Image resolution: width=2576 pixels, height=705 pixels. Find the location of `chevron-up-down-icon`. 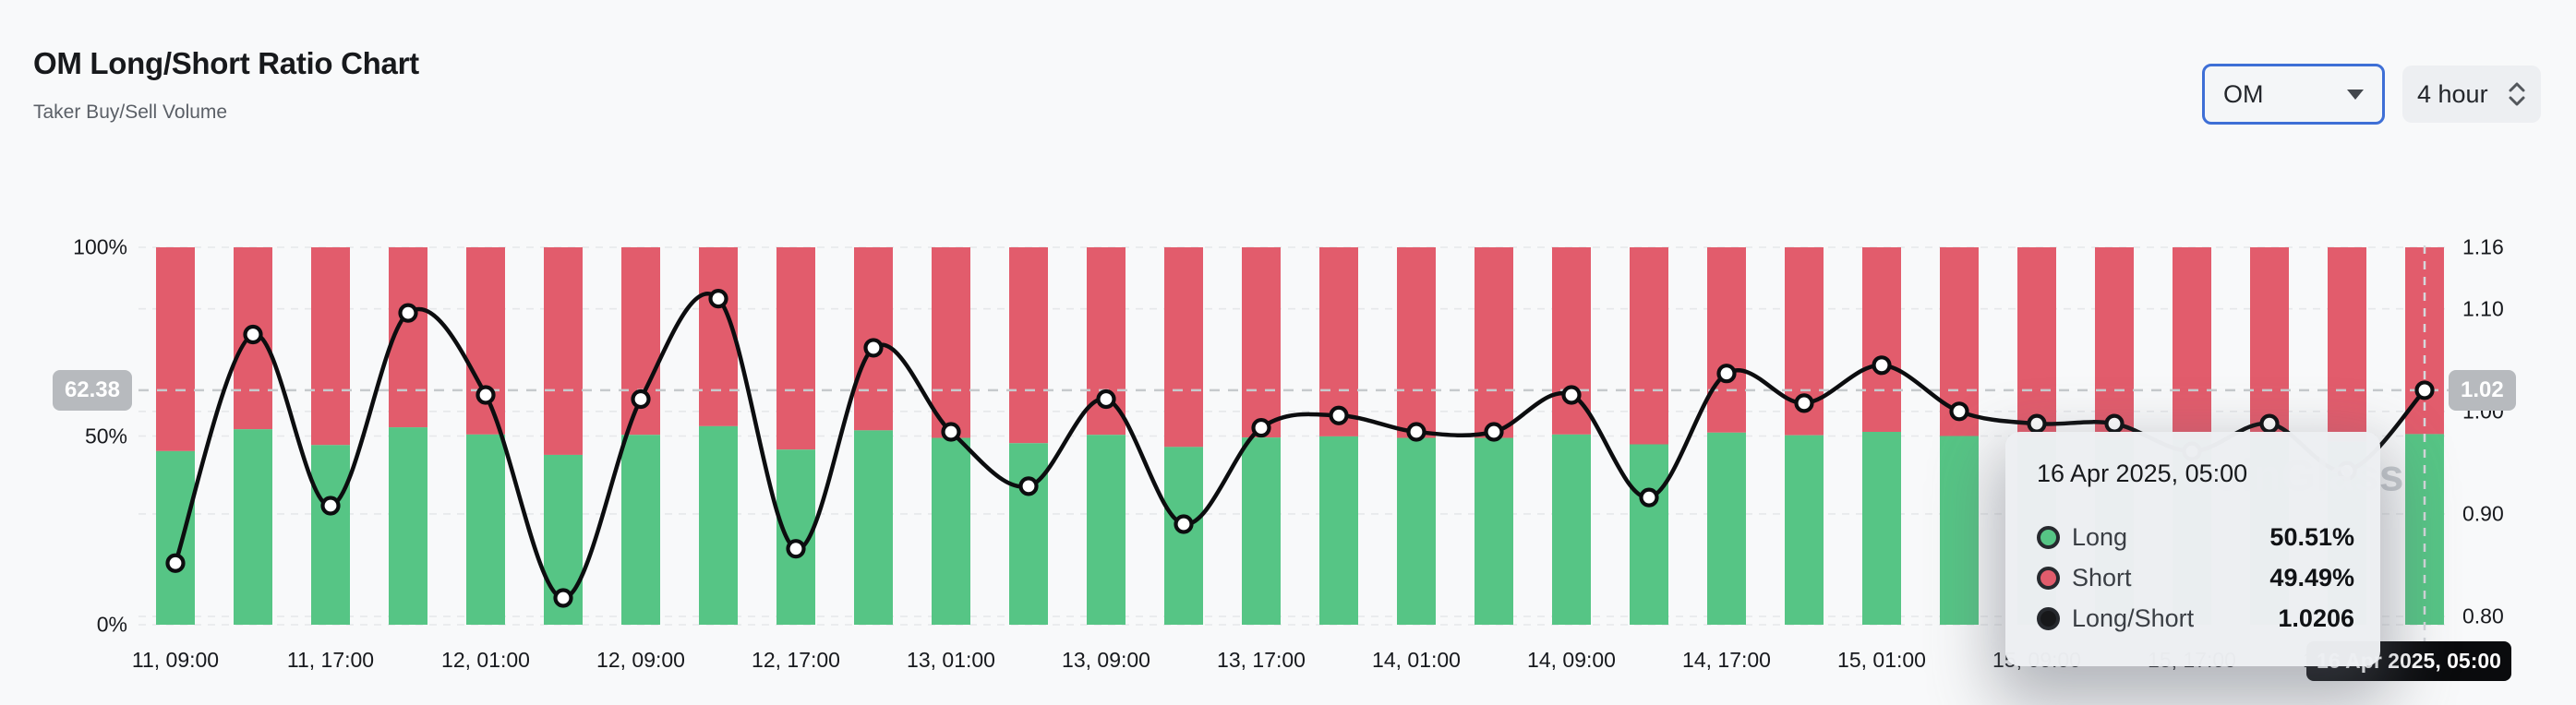

chevron-up-down-icon is located at coordinates (2517, 94).